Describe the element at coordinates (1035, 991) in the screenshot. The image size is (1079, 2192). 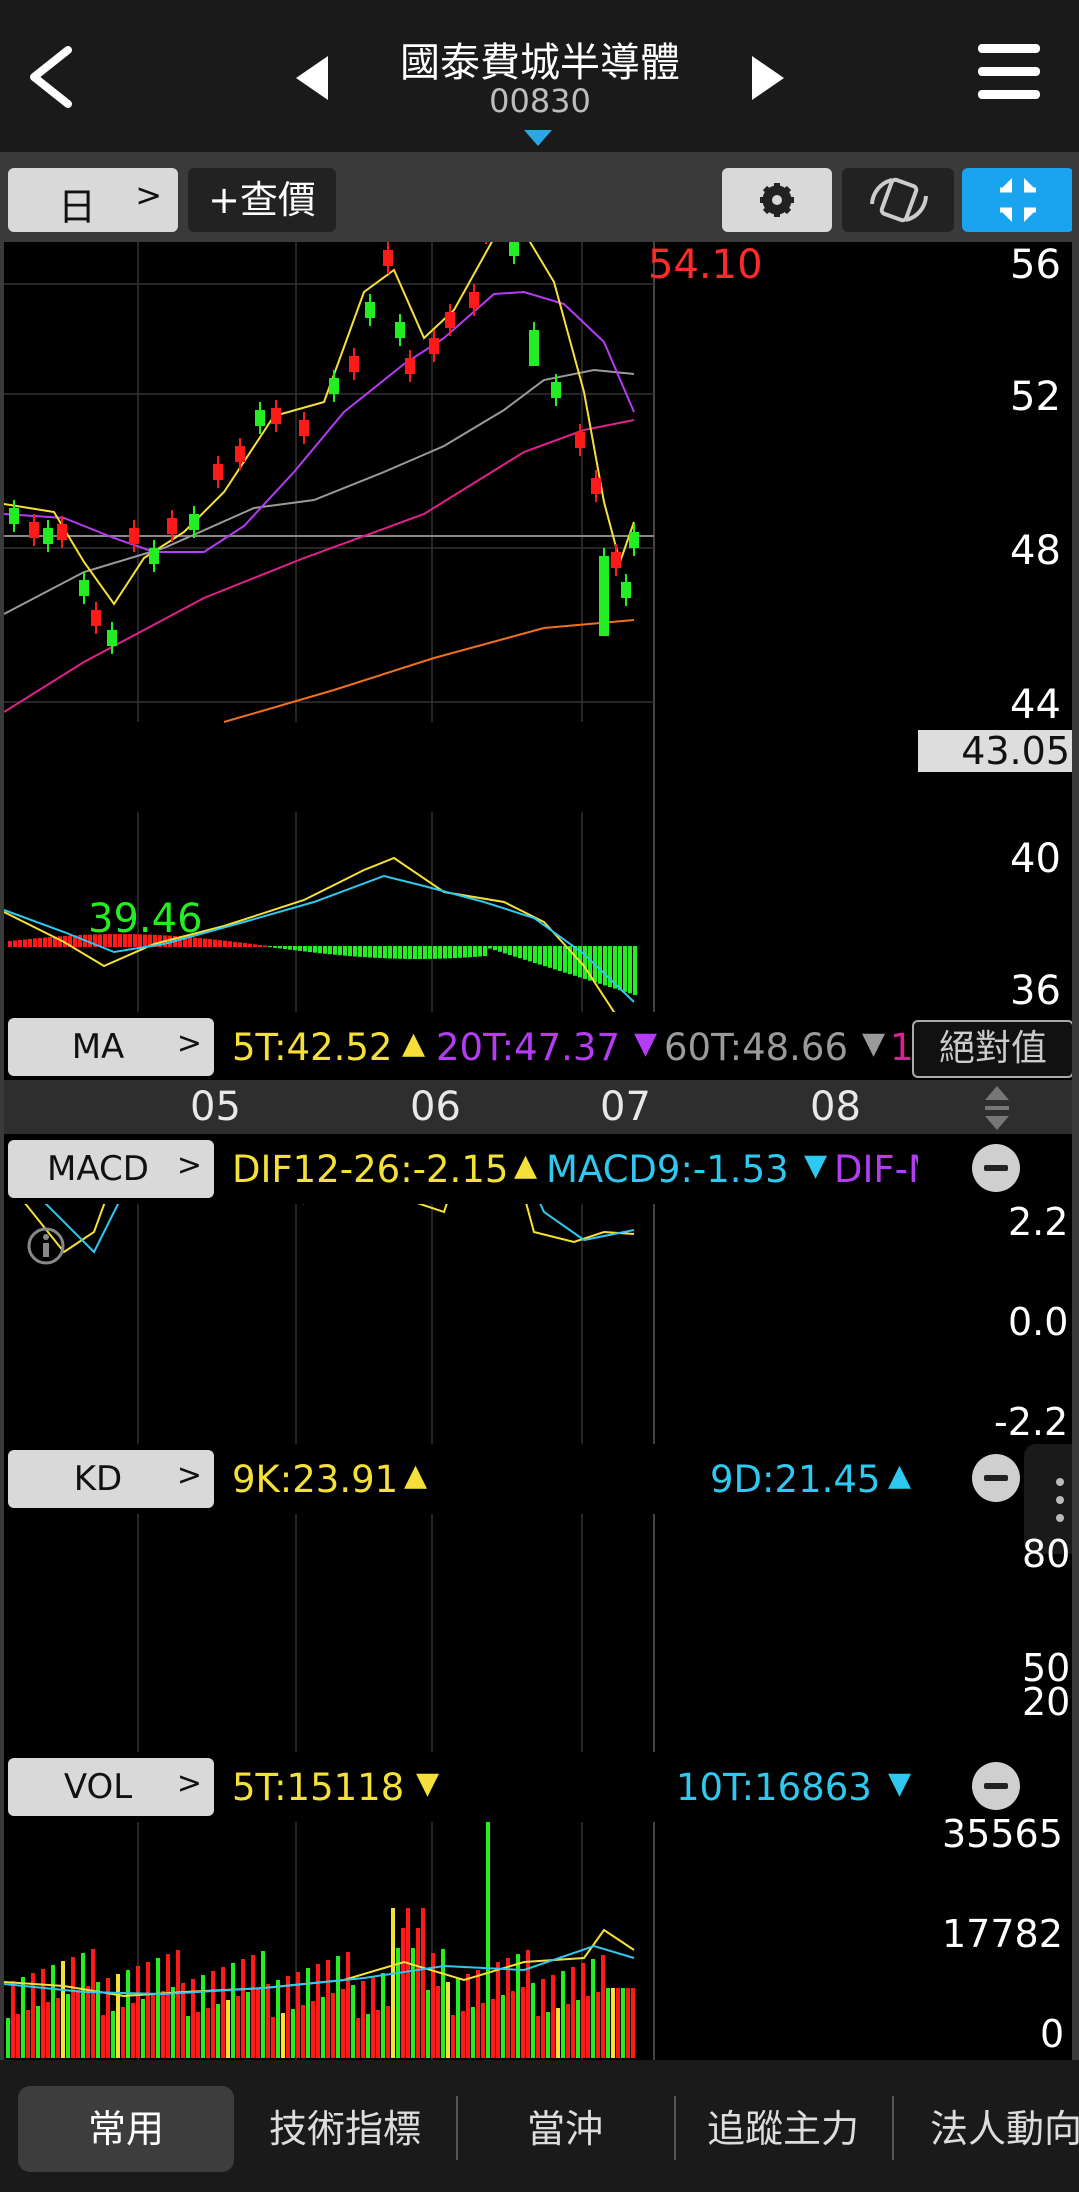
I see `price-axis-36: 36` at that location.